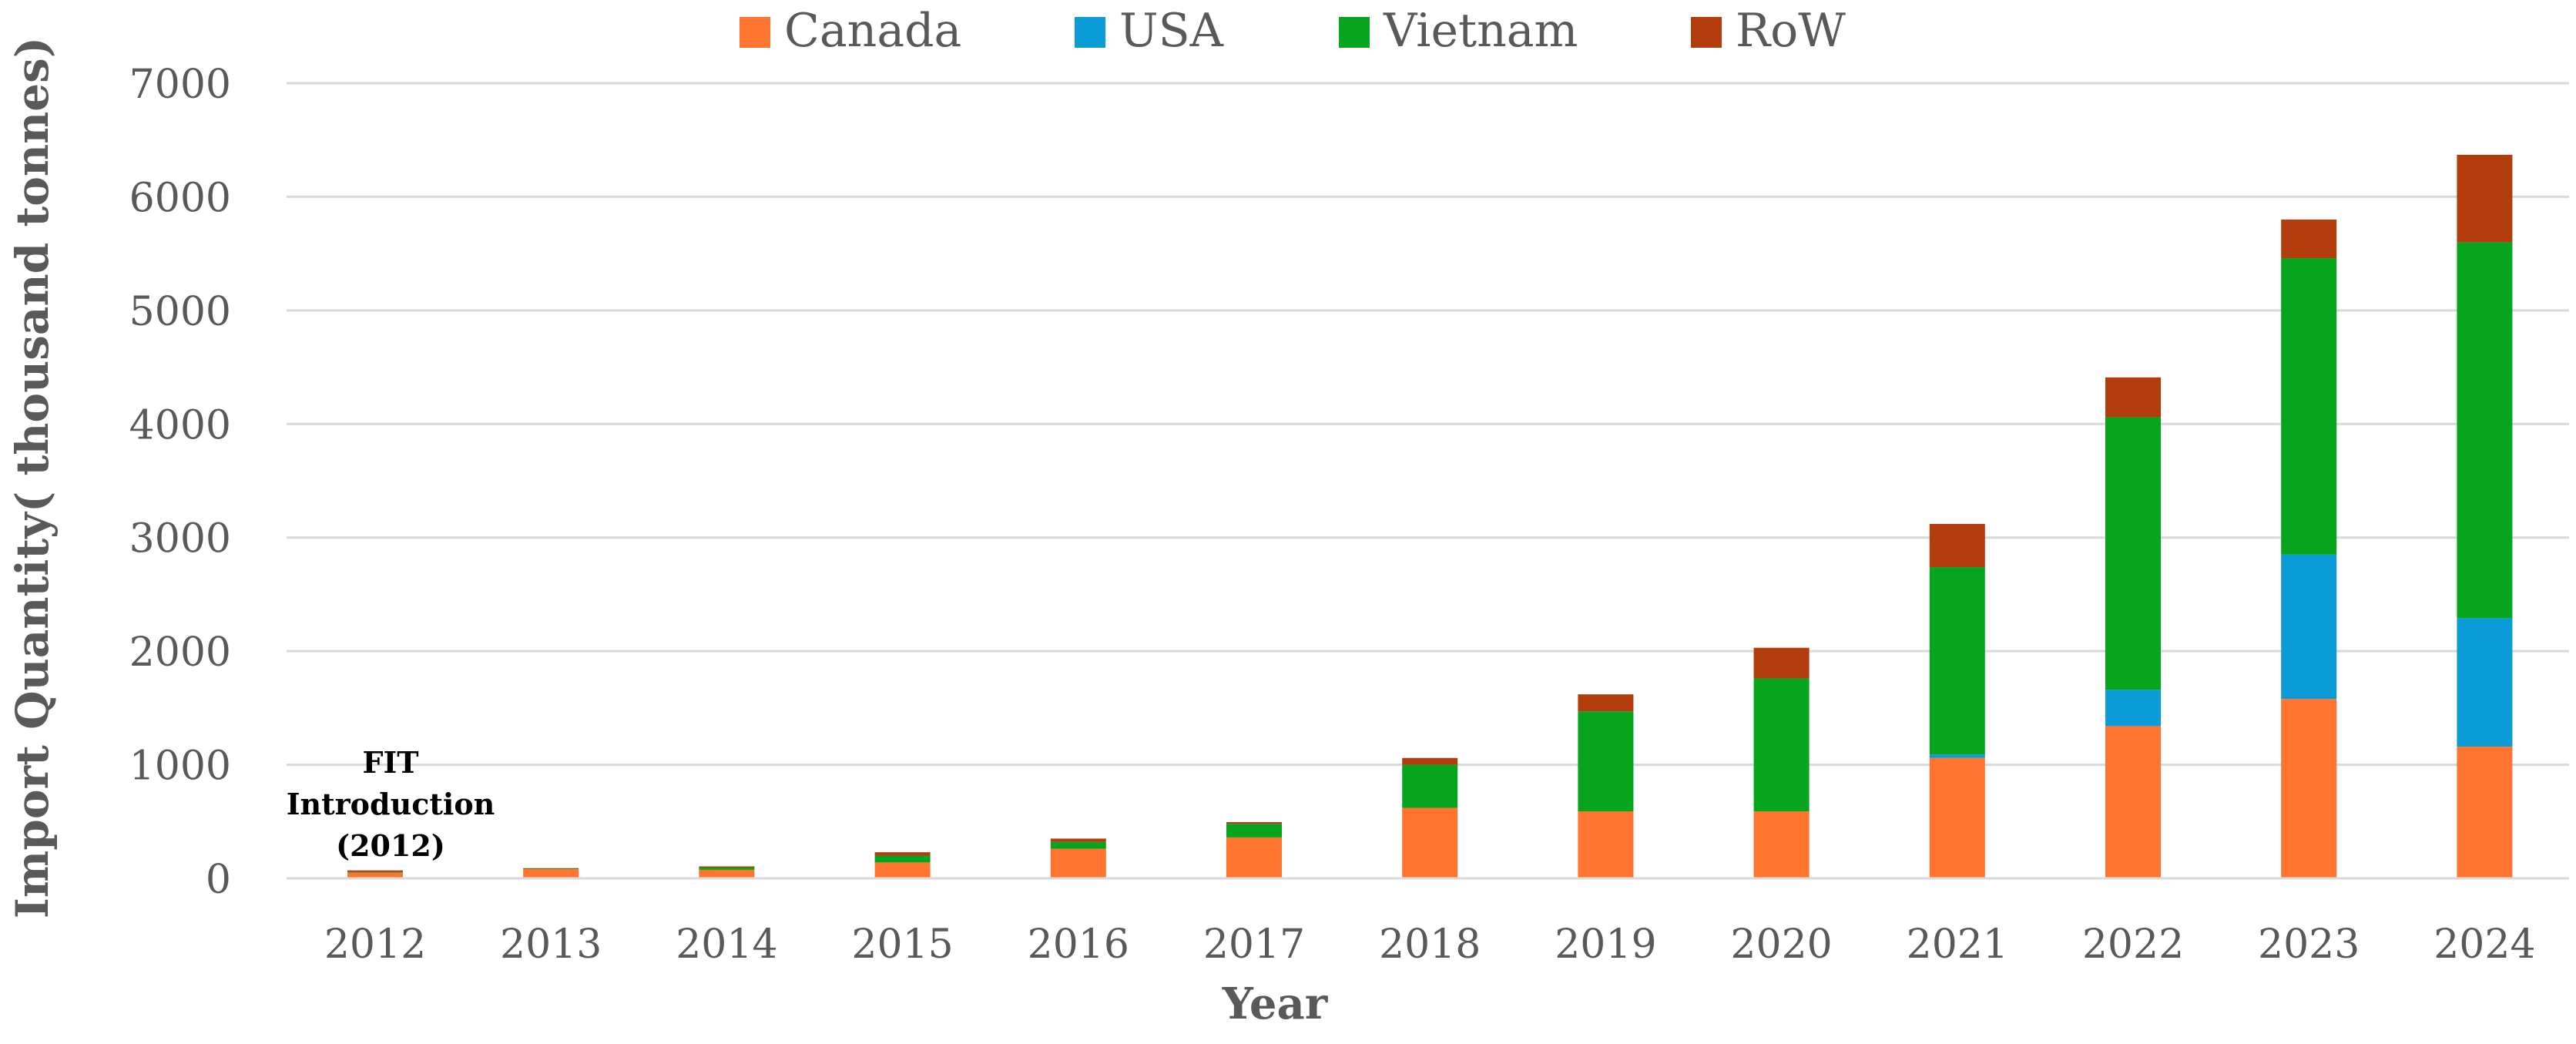 The image size is (2576, 1044). I want to click on bar-usa-2022, so click(2133, 708).